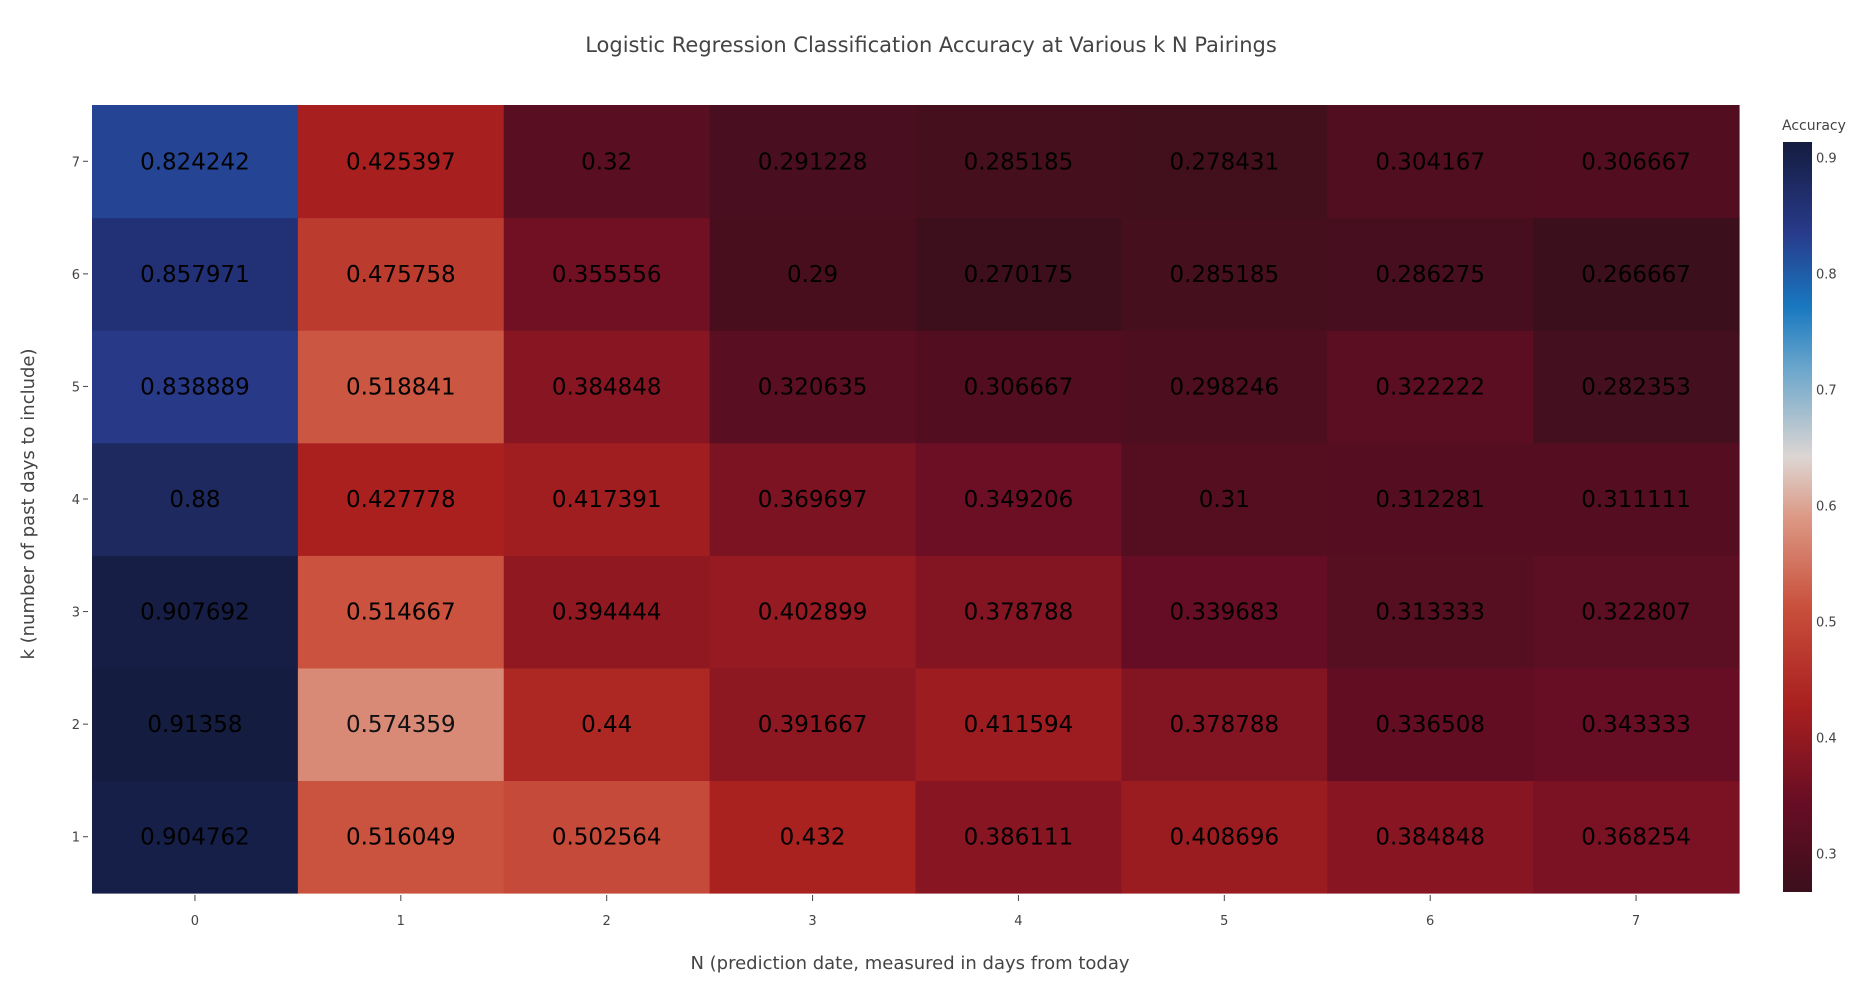  What do you see at coordinates (813, 387) in the screenshot?
I see `heatmap-cell-k5-n3` at bounding box center [813, 387].